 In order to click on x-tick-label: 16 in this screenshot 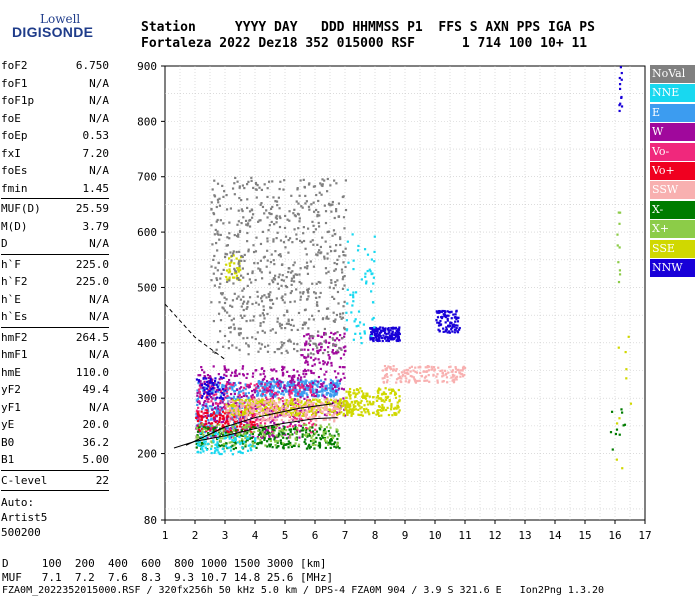, I will do `click(614, 535)`.